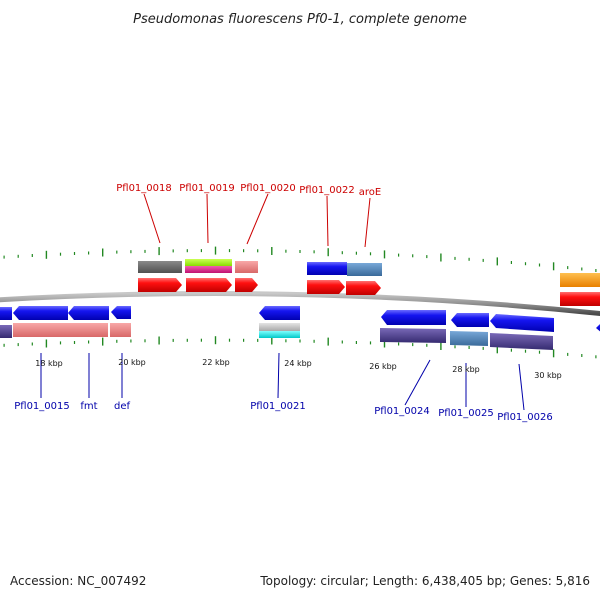  What do you see at coordinates (327, 190) in the screenshot?
I see `gene-label-Pfl01-0022: Pfl01_0022` at bounding box center [327, 190].